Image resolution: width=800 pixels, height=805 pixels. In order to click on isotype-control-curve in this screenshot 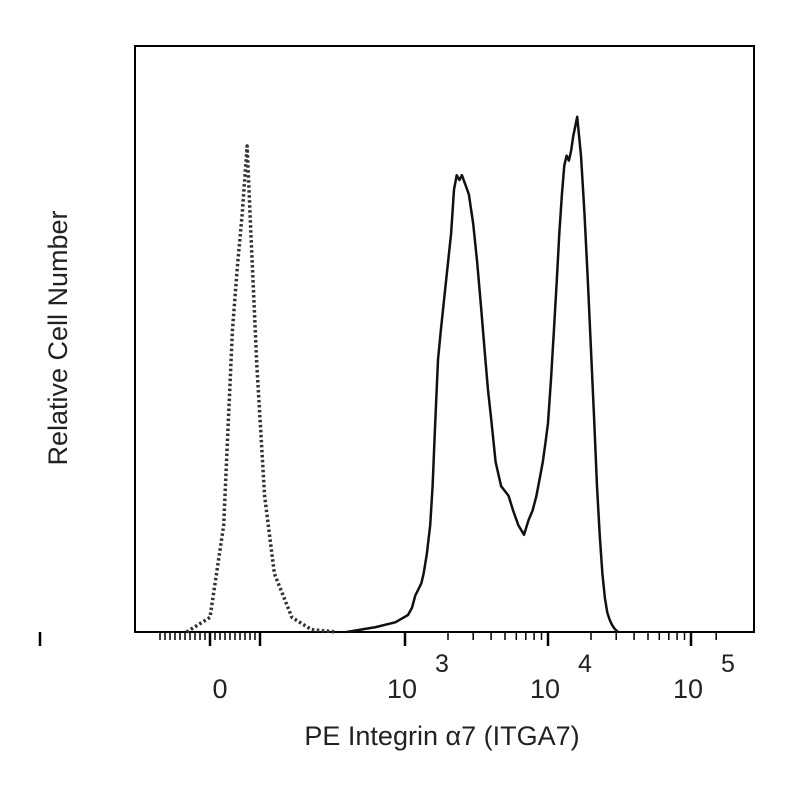, I will do `click(261, 389)`.